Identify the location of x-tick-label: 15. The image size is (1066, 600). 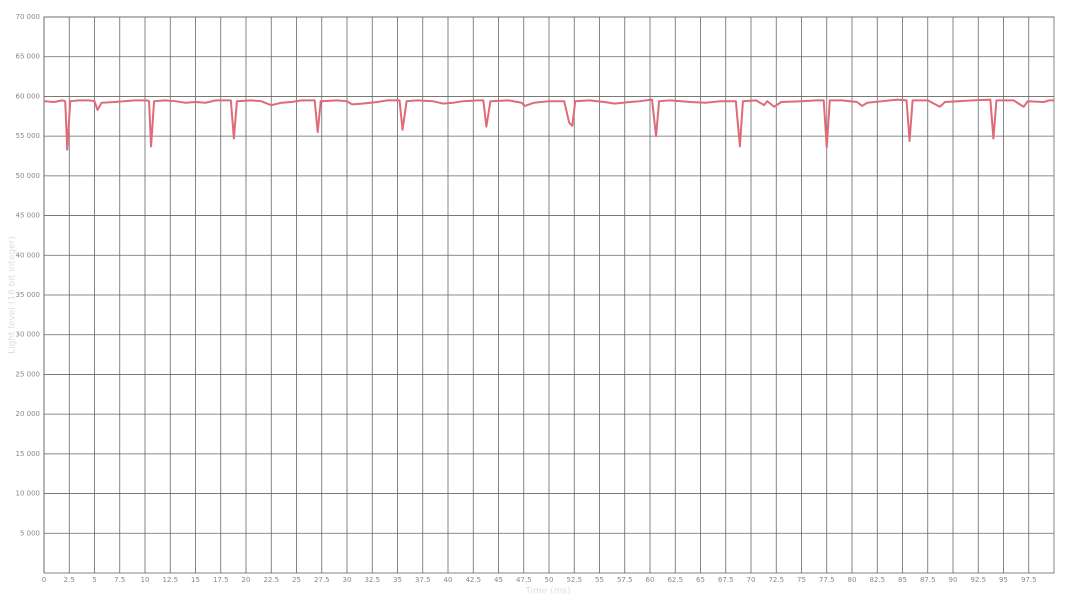
(195, 580).